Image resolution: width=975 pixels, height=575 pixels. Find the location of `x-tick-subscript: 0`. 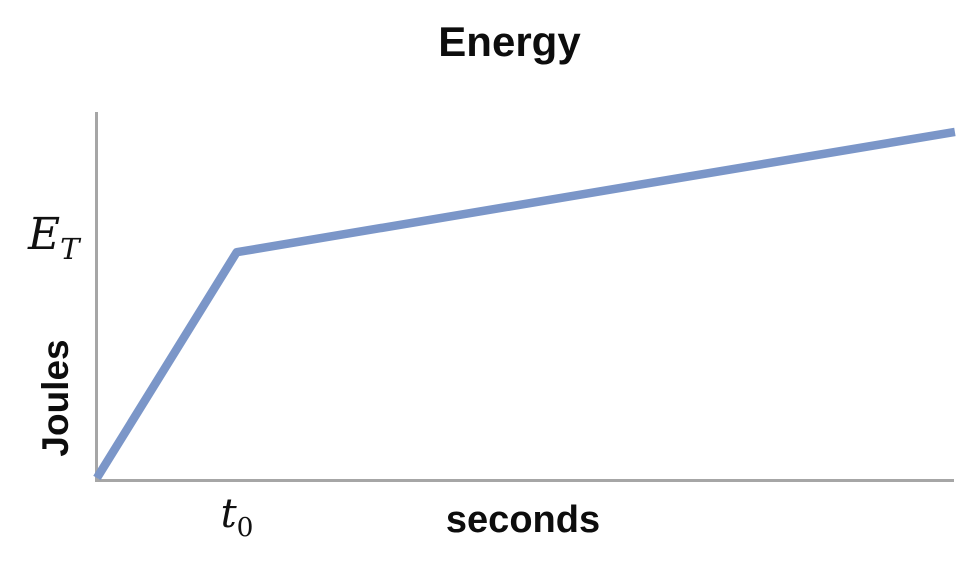

x-tick-subscript: 0 is located at coordinates (245, 527).